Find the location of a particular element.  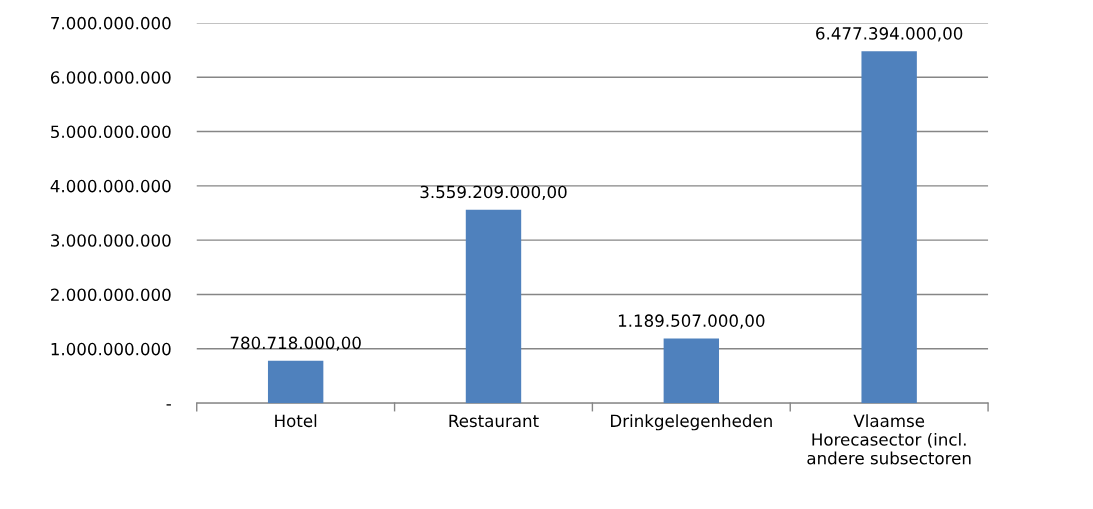

data-label: 1.189.507.000,00 is located at coordinates (691, 321).